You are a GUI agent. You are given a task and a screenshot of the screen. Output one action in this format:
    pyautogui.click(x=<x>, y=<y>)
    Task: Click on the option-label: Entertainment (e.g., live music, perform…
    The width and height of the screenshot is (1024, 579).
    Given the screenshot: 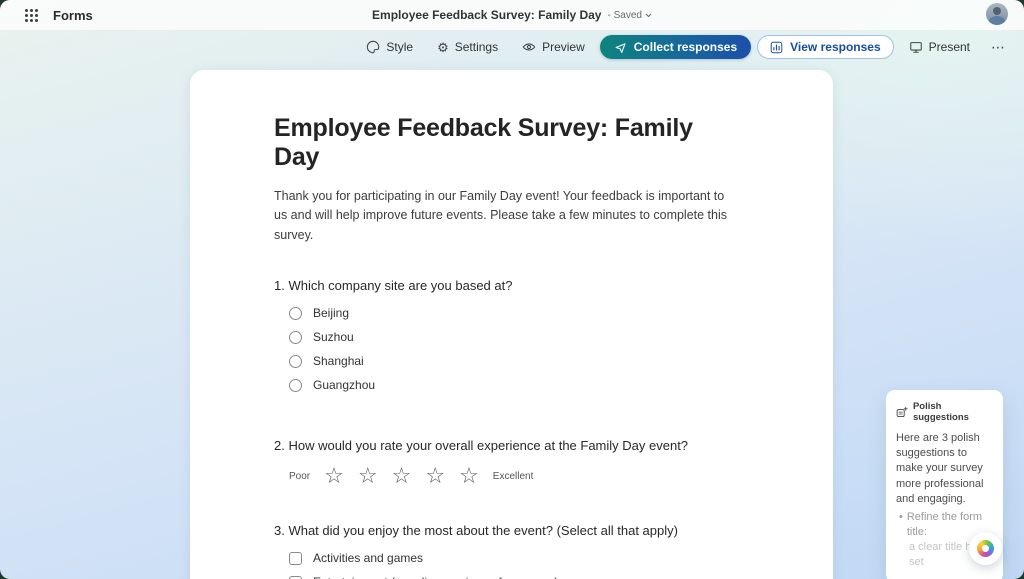 What is the action you would take?
    pyautogui.click(x=435, y=577)
    